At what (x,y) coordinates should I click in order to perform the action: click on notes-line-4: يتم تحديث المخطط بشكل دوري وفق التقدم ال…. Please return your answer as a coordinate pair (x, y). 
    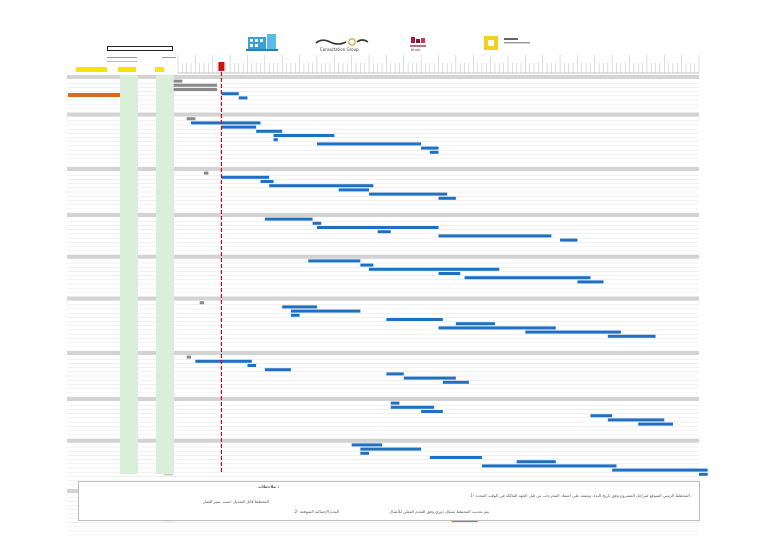
    Looking at the image, I should click on (439, 511).